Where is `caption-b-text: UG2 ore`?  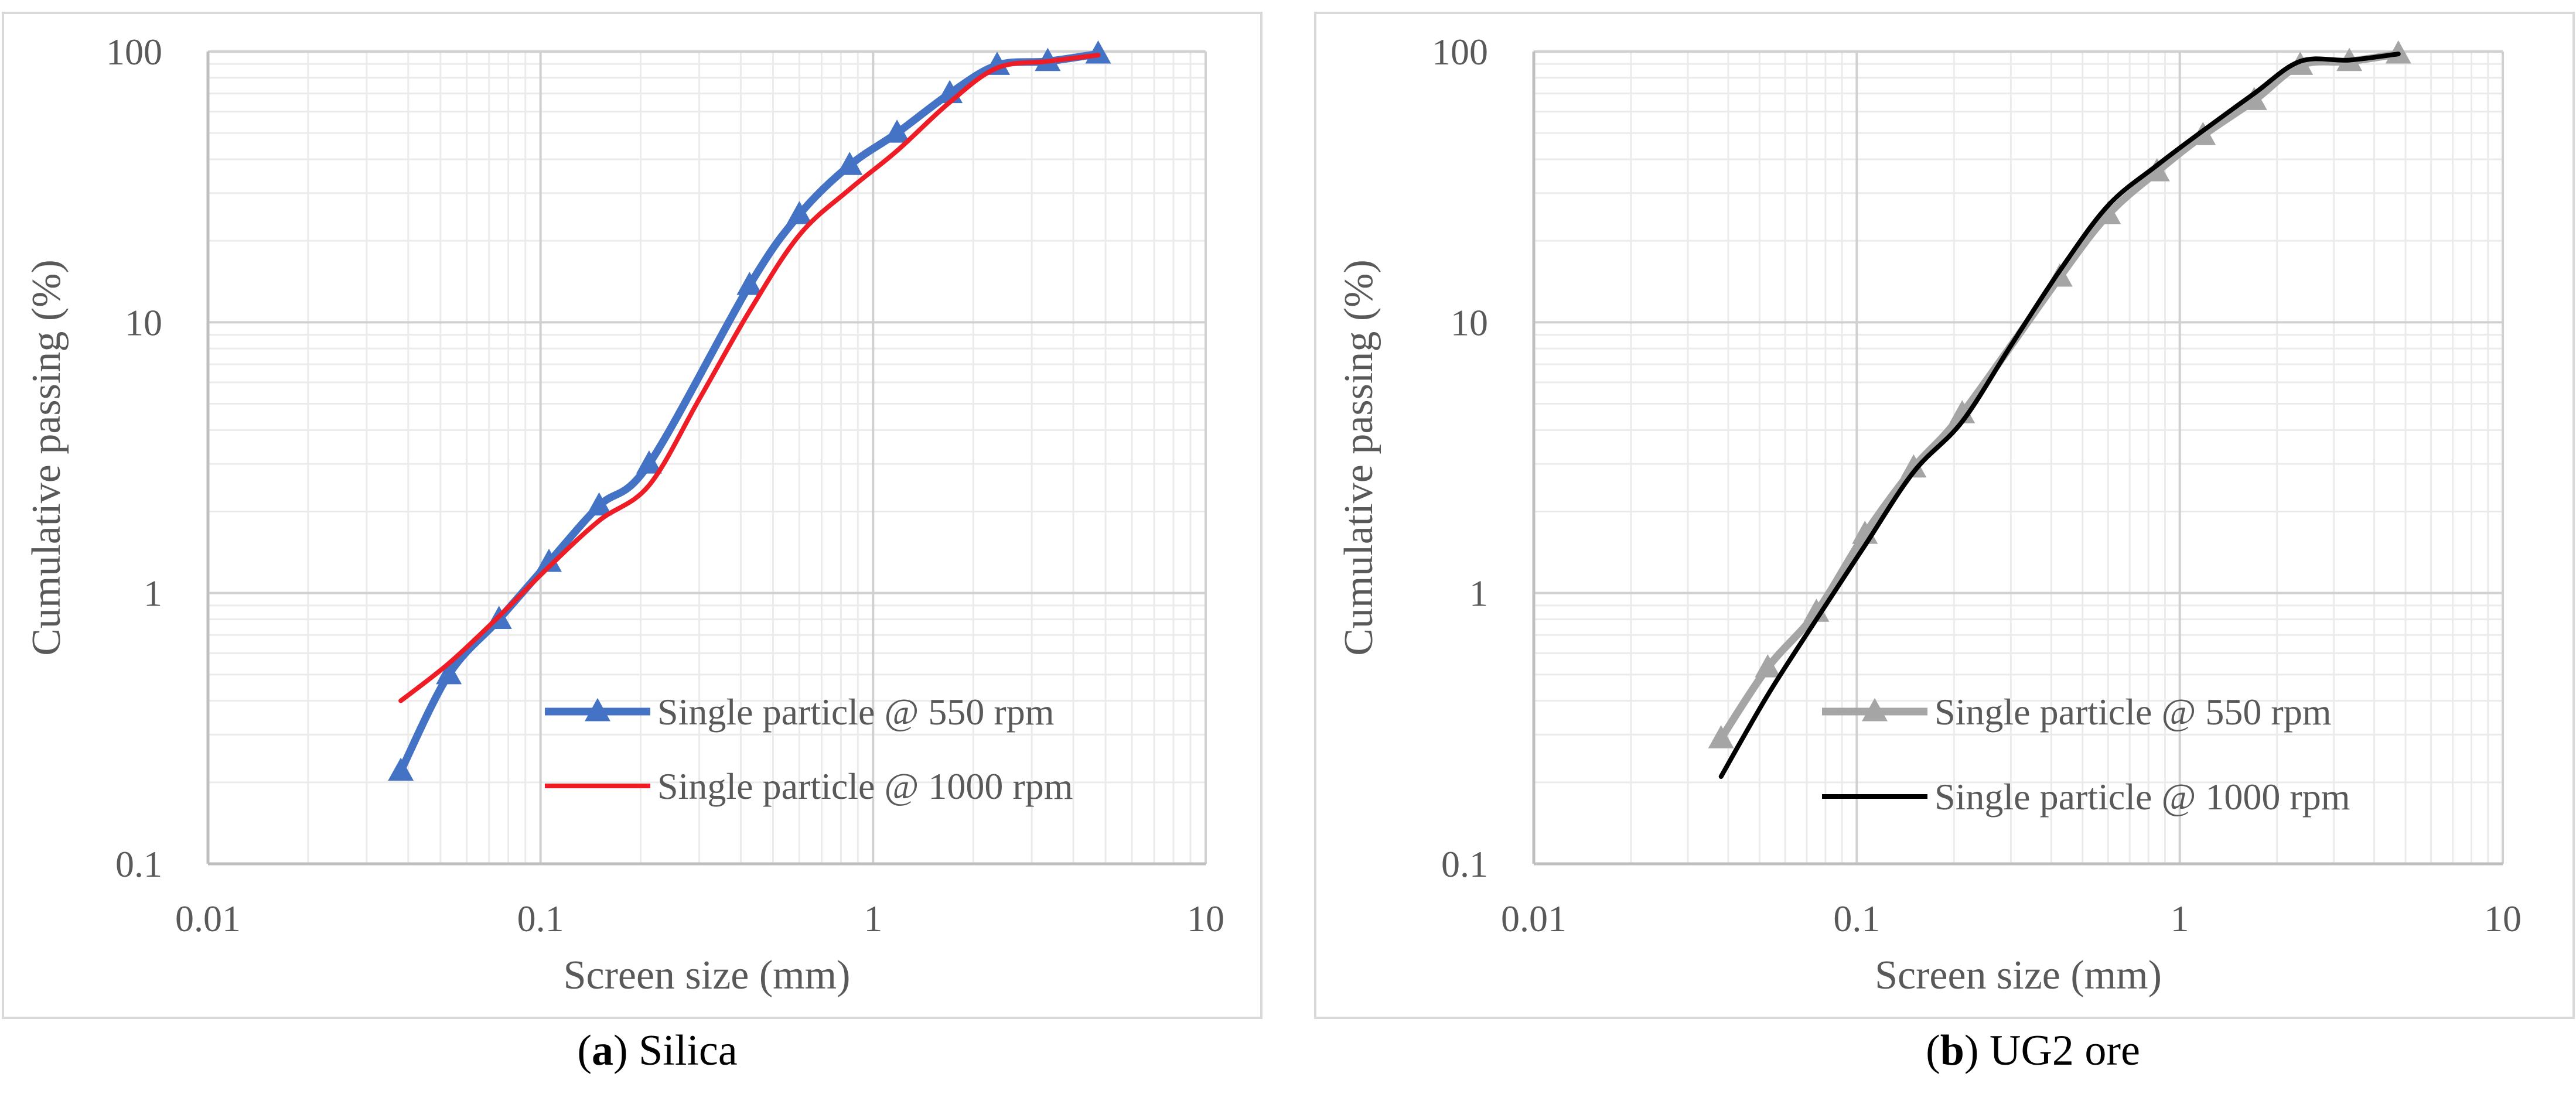 caption-b-text: UG2 ore is located at coordinates (2065, 1051).